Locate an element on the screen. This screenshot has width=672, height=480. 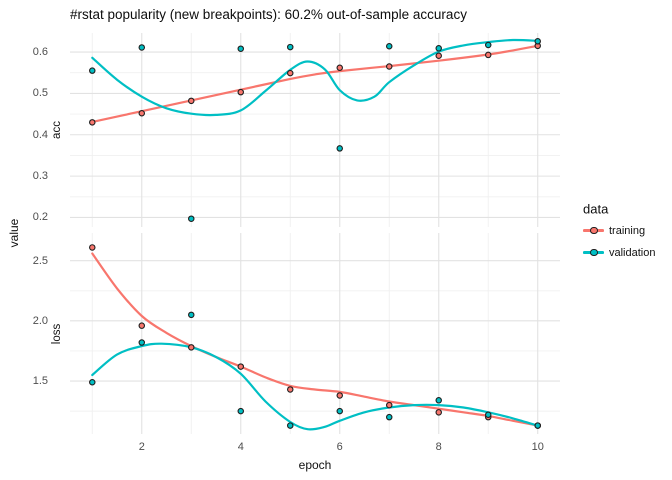
y-tick-label: 0.2 is located at coordinates (40, 217).